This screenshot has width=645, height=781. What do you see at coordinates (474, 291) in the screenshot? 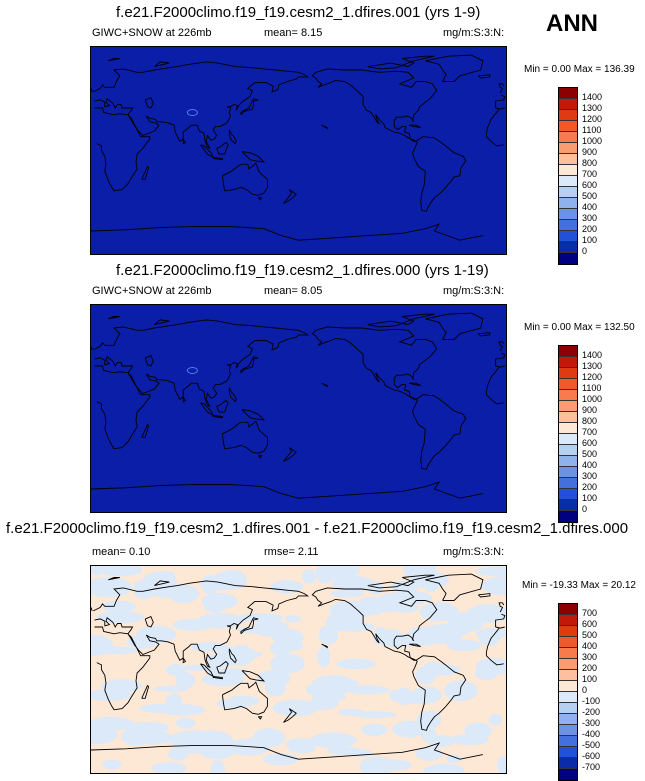
I see `panel-2-units-label: mg/m:S:3:N:` at bounding box center [474, 291].